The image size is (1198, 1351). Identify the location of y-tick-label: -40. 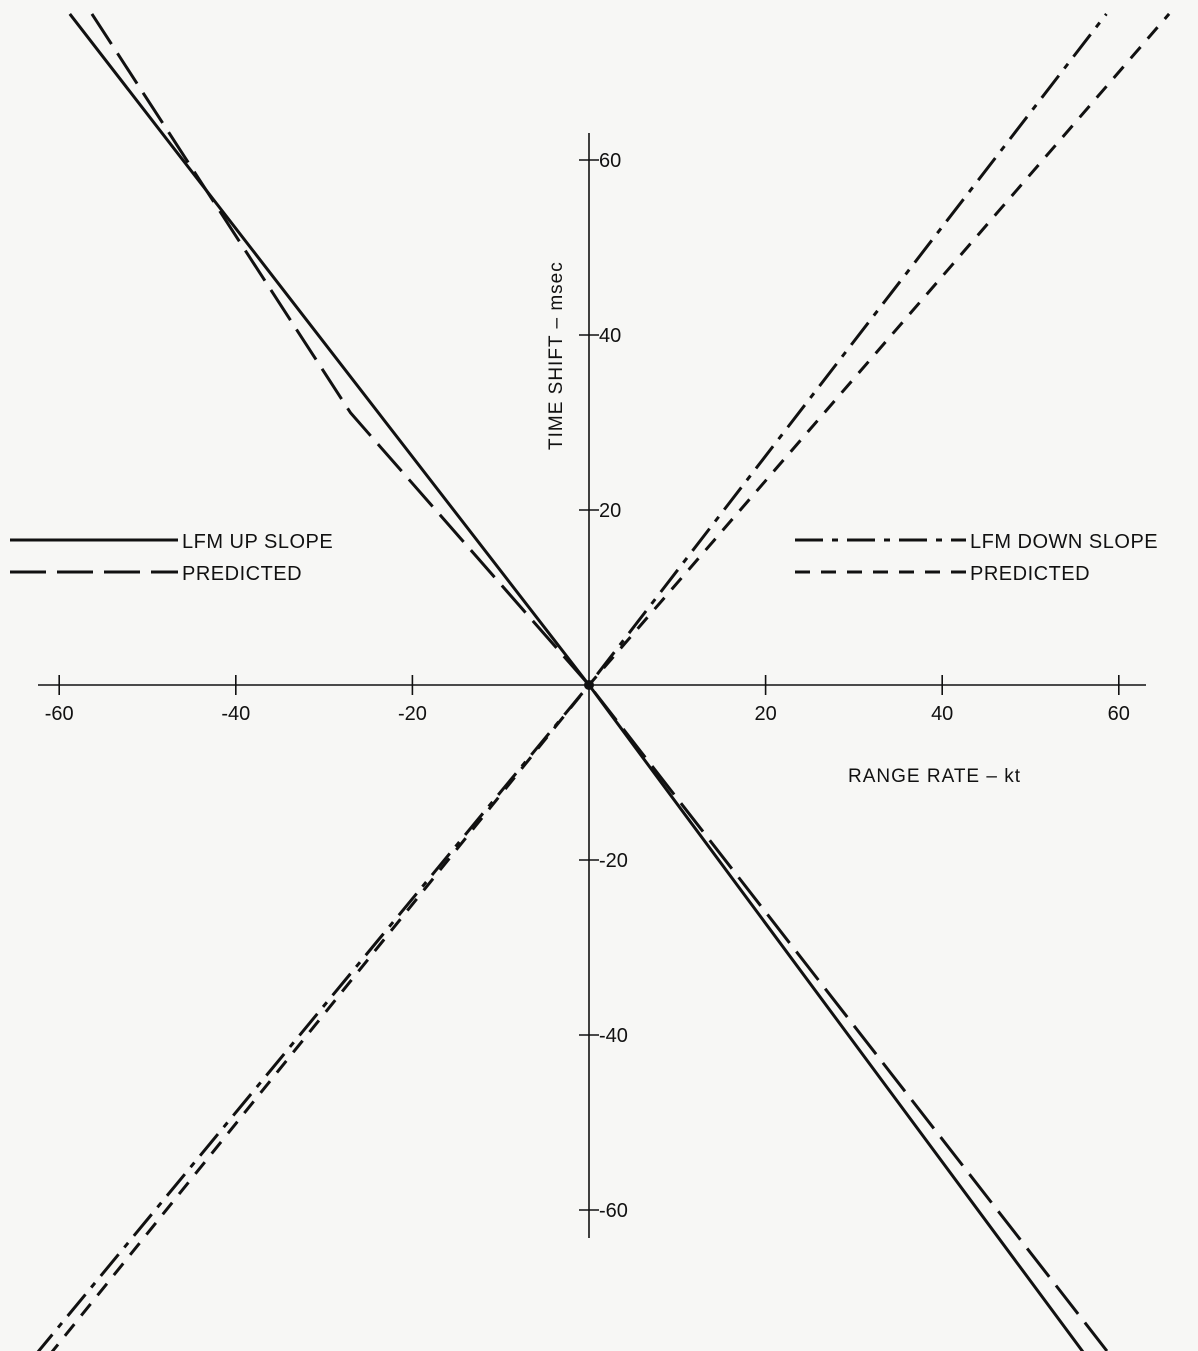
(613, 1036).